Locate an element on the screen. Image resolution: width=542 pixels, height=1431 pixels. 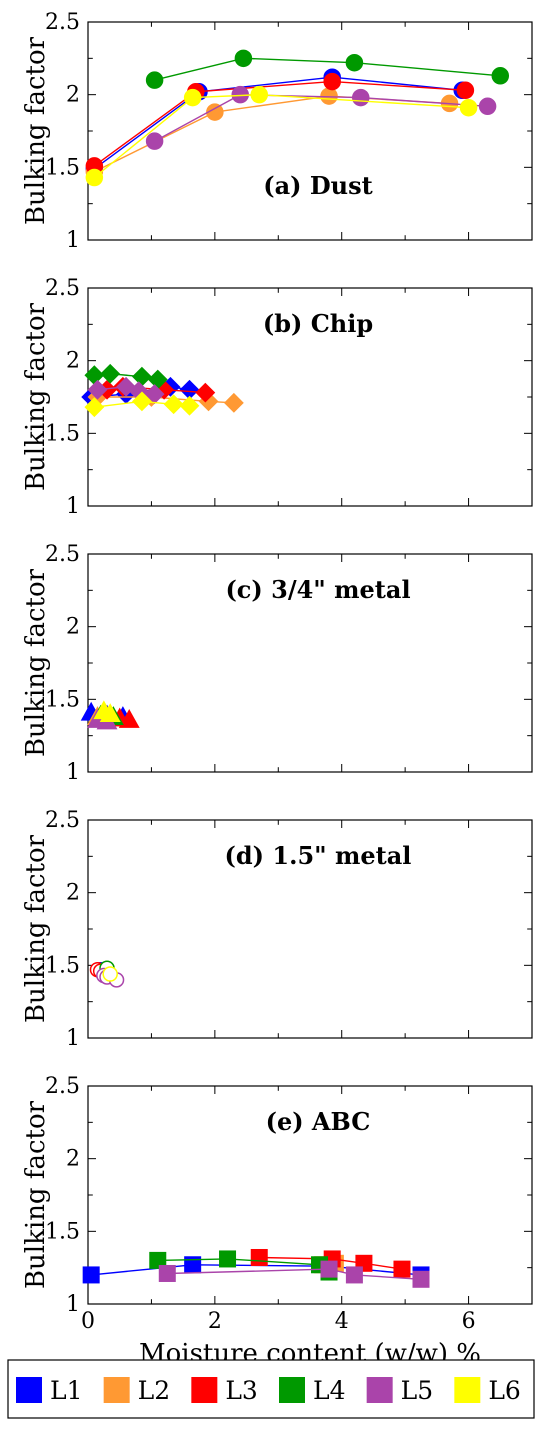
legend-box is located at coordinates (271, 1389).